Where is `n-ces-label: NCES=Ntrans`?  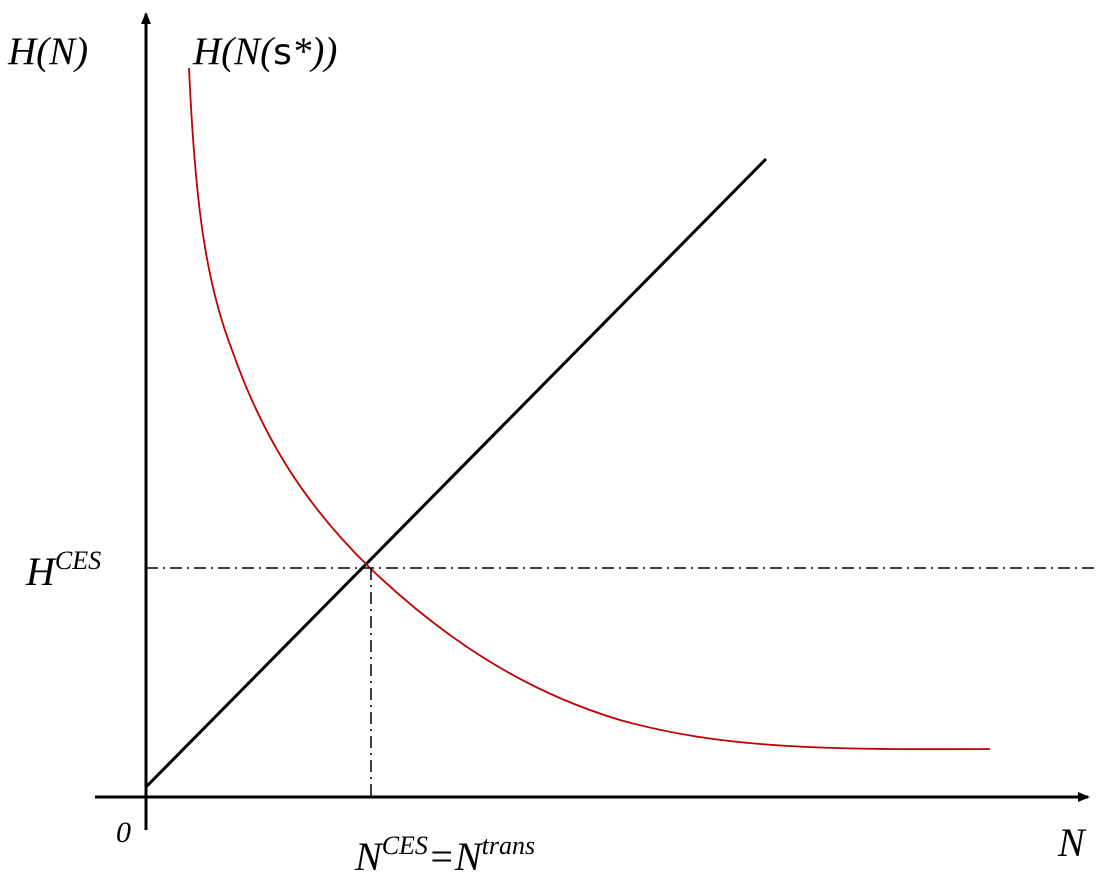
n-ces-label: NCES=Ntrans is located at coordinates (444, 853).